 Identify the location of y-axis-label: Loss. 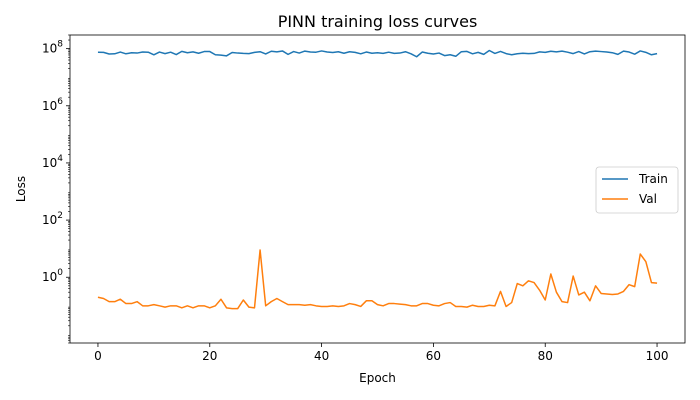
(21, 189).